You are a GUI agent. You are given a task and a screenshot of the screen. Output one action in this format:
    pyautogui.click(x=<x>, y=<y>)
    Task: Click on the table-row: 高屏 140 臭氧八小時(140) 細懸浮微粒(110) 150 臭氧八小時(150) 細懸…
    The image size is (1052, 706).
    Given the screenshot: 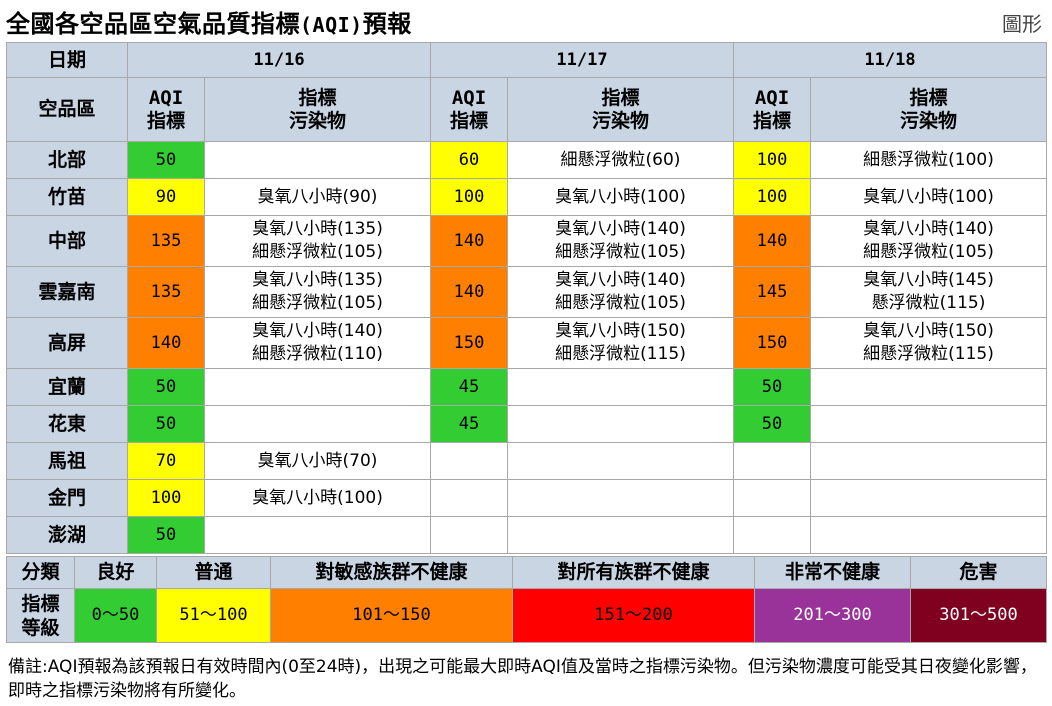 What is the action you would take?
    pyautogui.click(x=526, y=343)
    